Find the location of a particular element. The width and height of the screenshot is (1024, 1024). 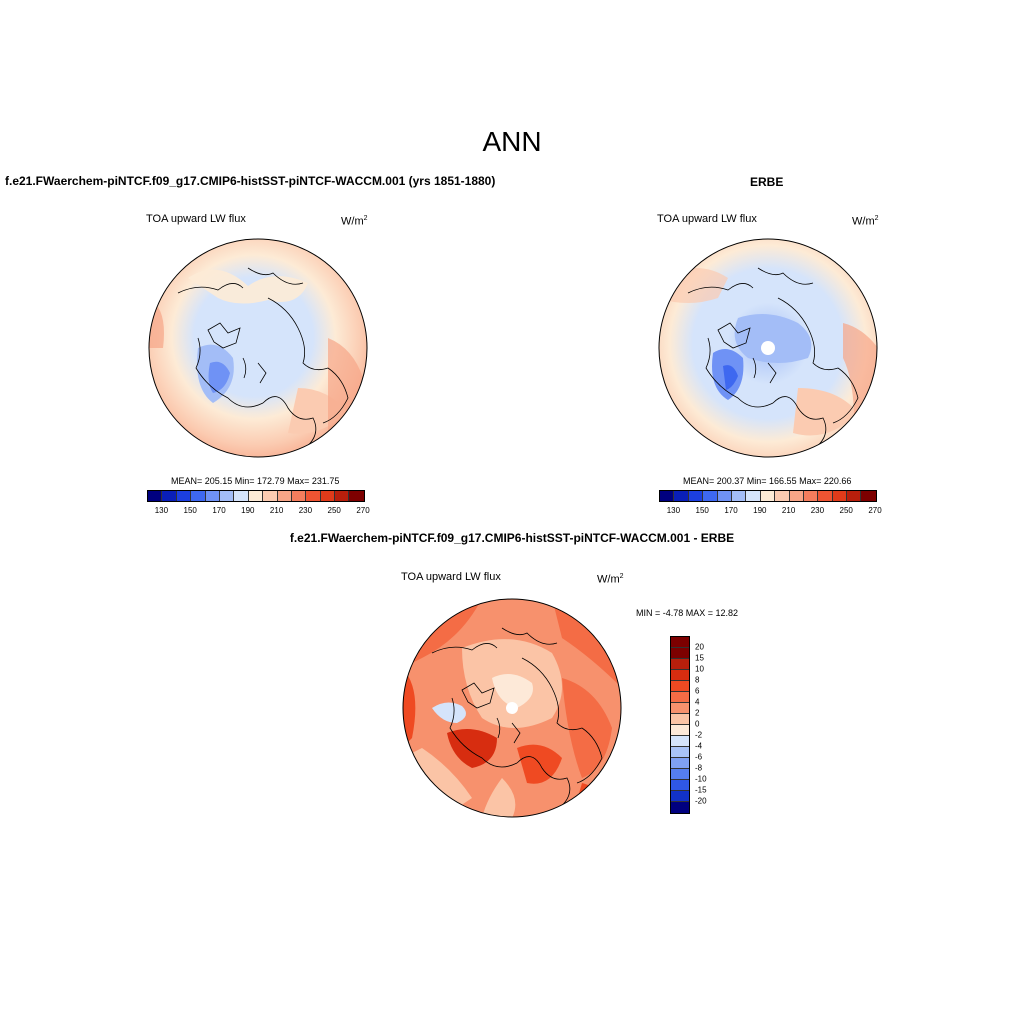

diff-colorbar is located at coordinates (680, 725).